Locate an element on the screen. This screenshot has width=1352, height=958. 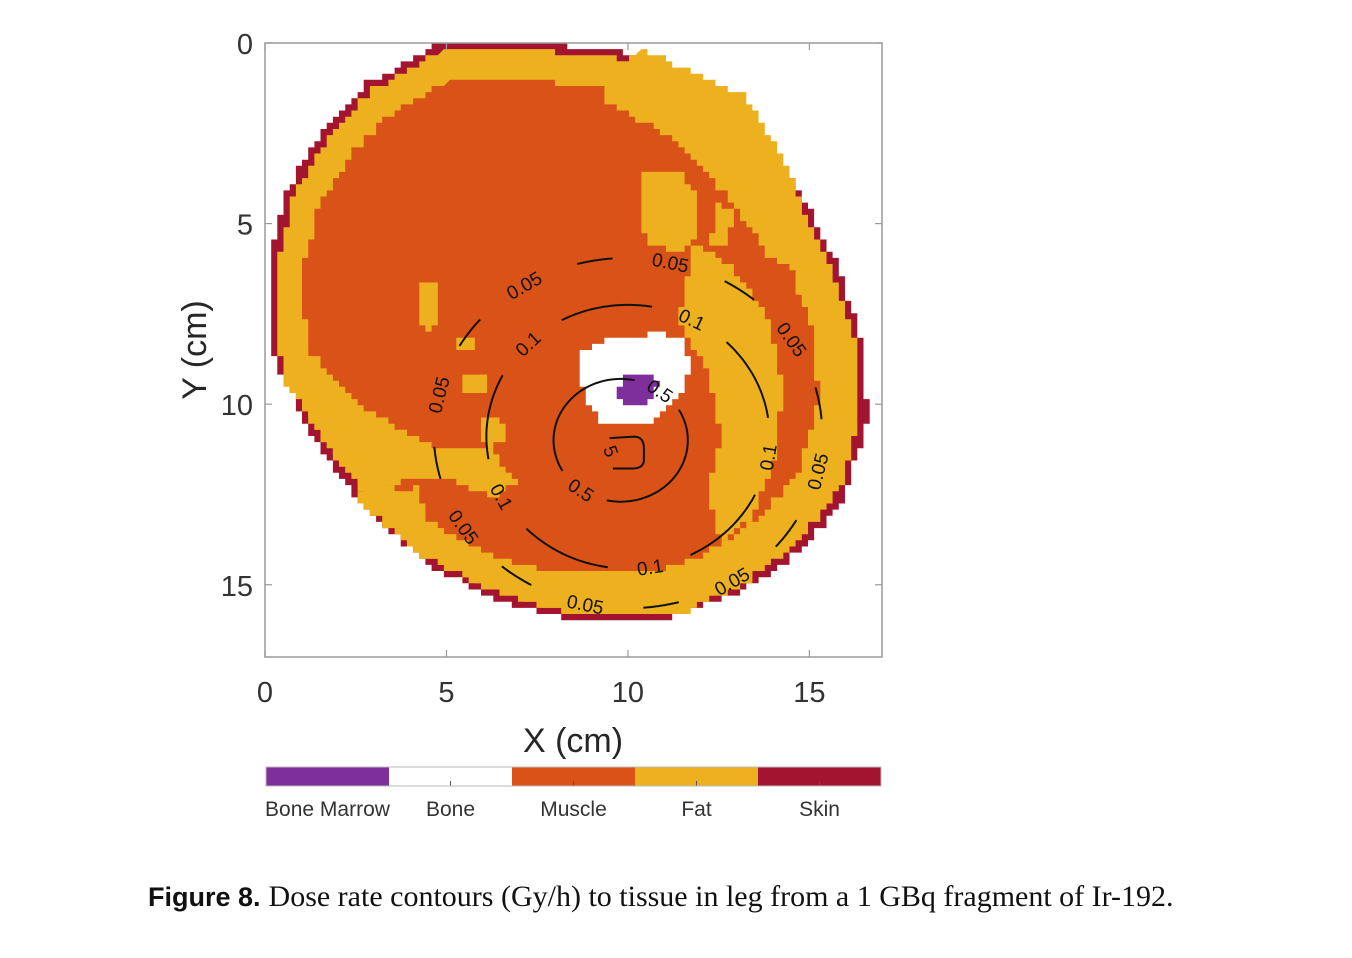
x-tick-label: 10 is located at coordinates (628, 693).